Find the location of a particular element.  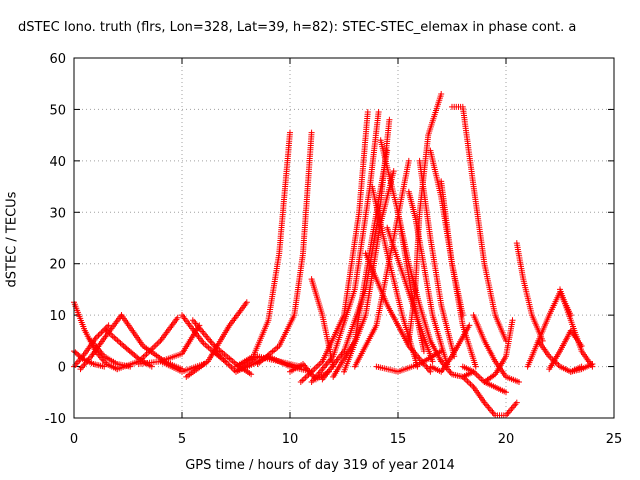

series-39-points is located at coordinates (479, 223).